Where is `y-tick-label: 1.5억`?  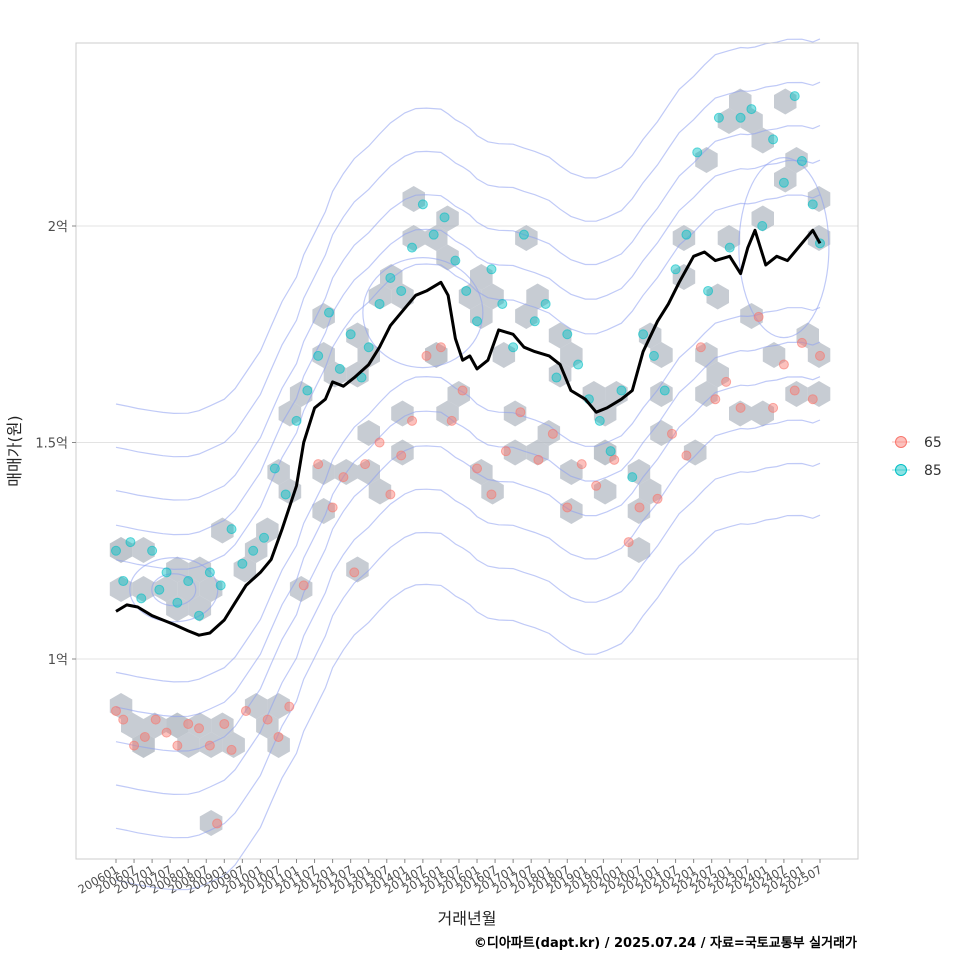
y-tick-label: 1.5억 is located at coordinates (51, 444).